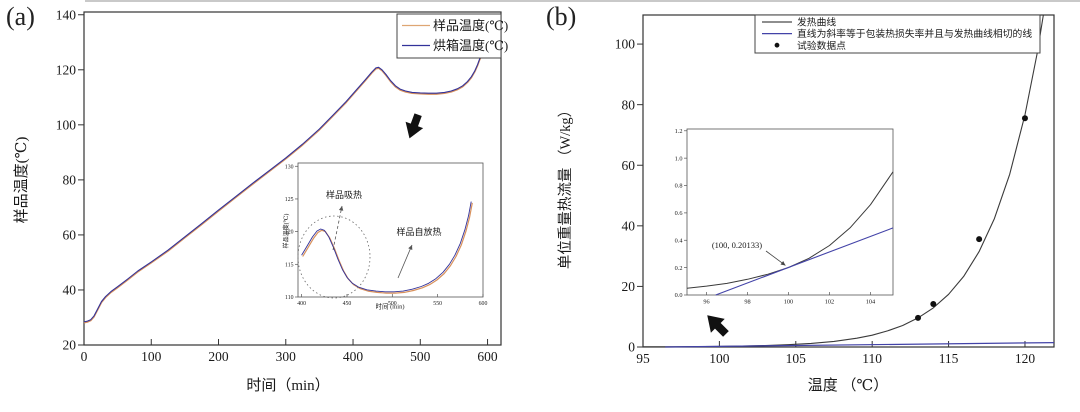  I want to click on y-axis-title: 单位重量热流量 （W/kg）, so click(565, 186).